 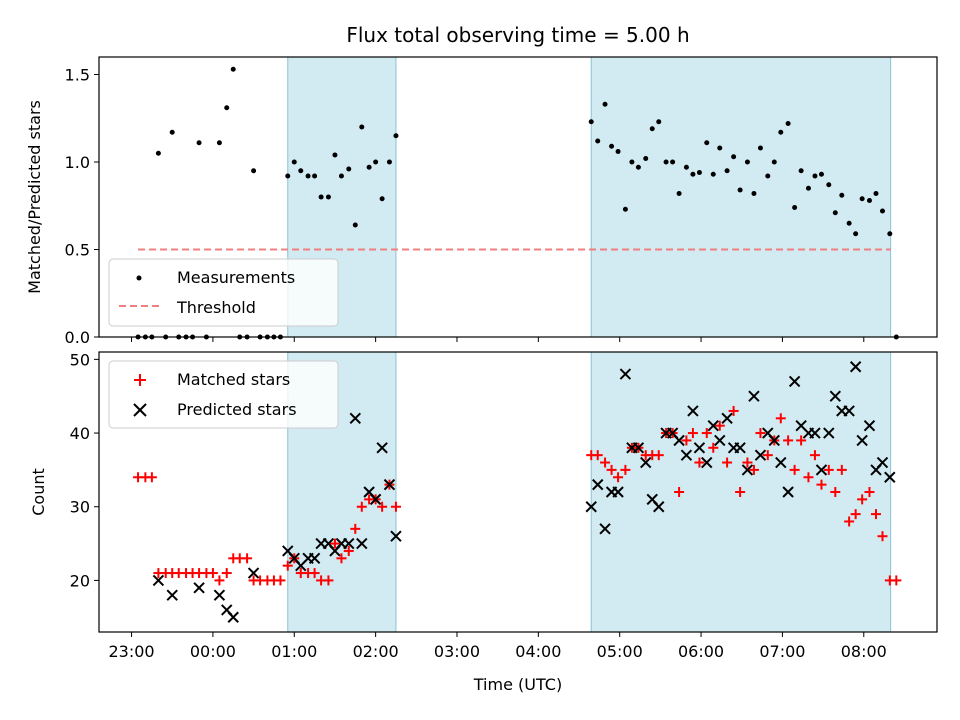 I want to click on bottom-legend-box, so click(x=223, y=394).